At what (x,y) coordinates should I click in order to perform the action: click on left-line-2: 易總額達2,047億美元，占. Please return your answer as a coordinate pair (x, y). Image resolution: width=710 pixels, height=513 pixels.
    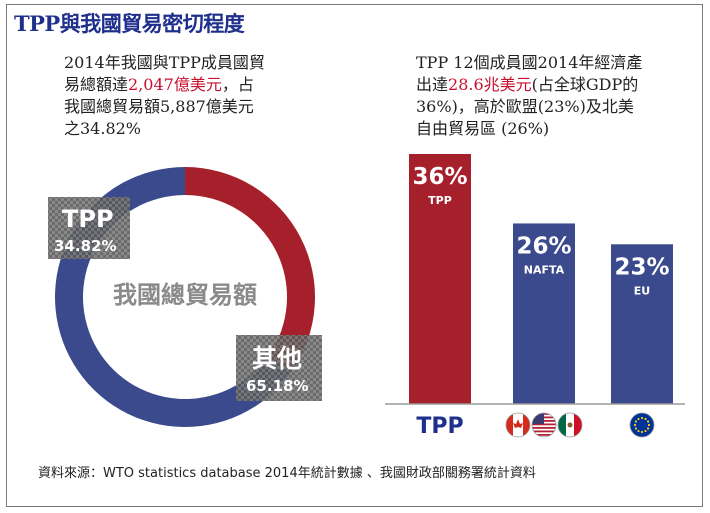
    Looking at the image, I should click on (159, 84).